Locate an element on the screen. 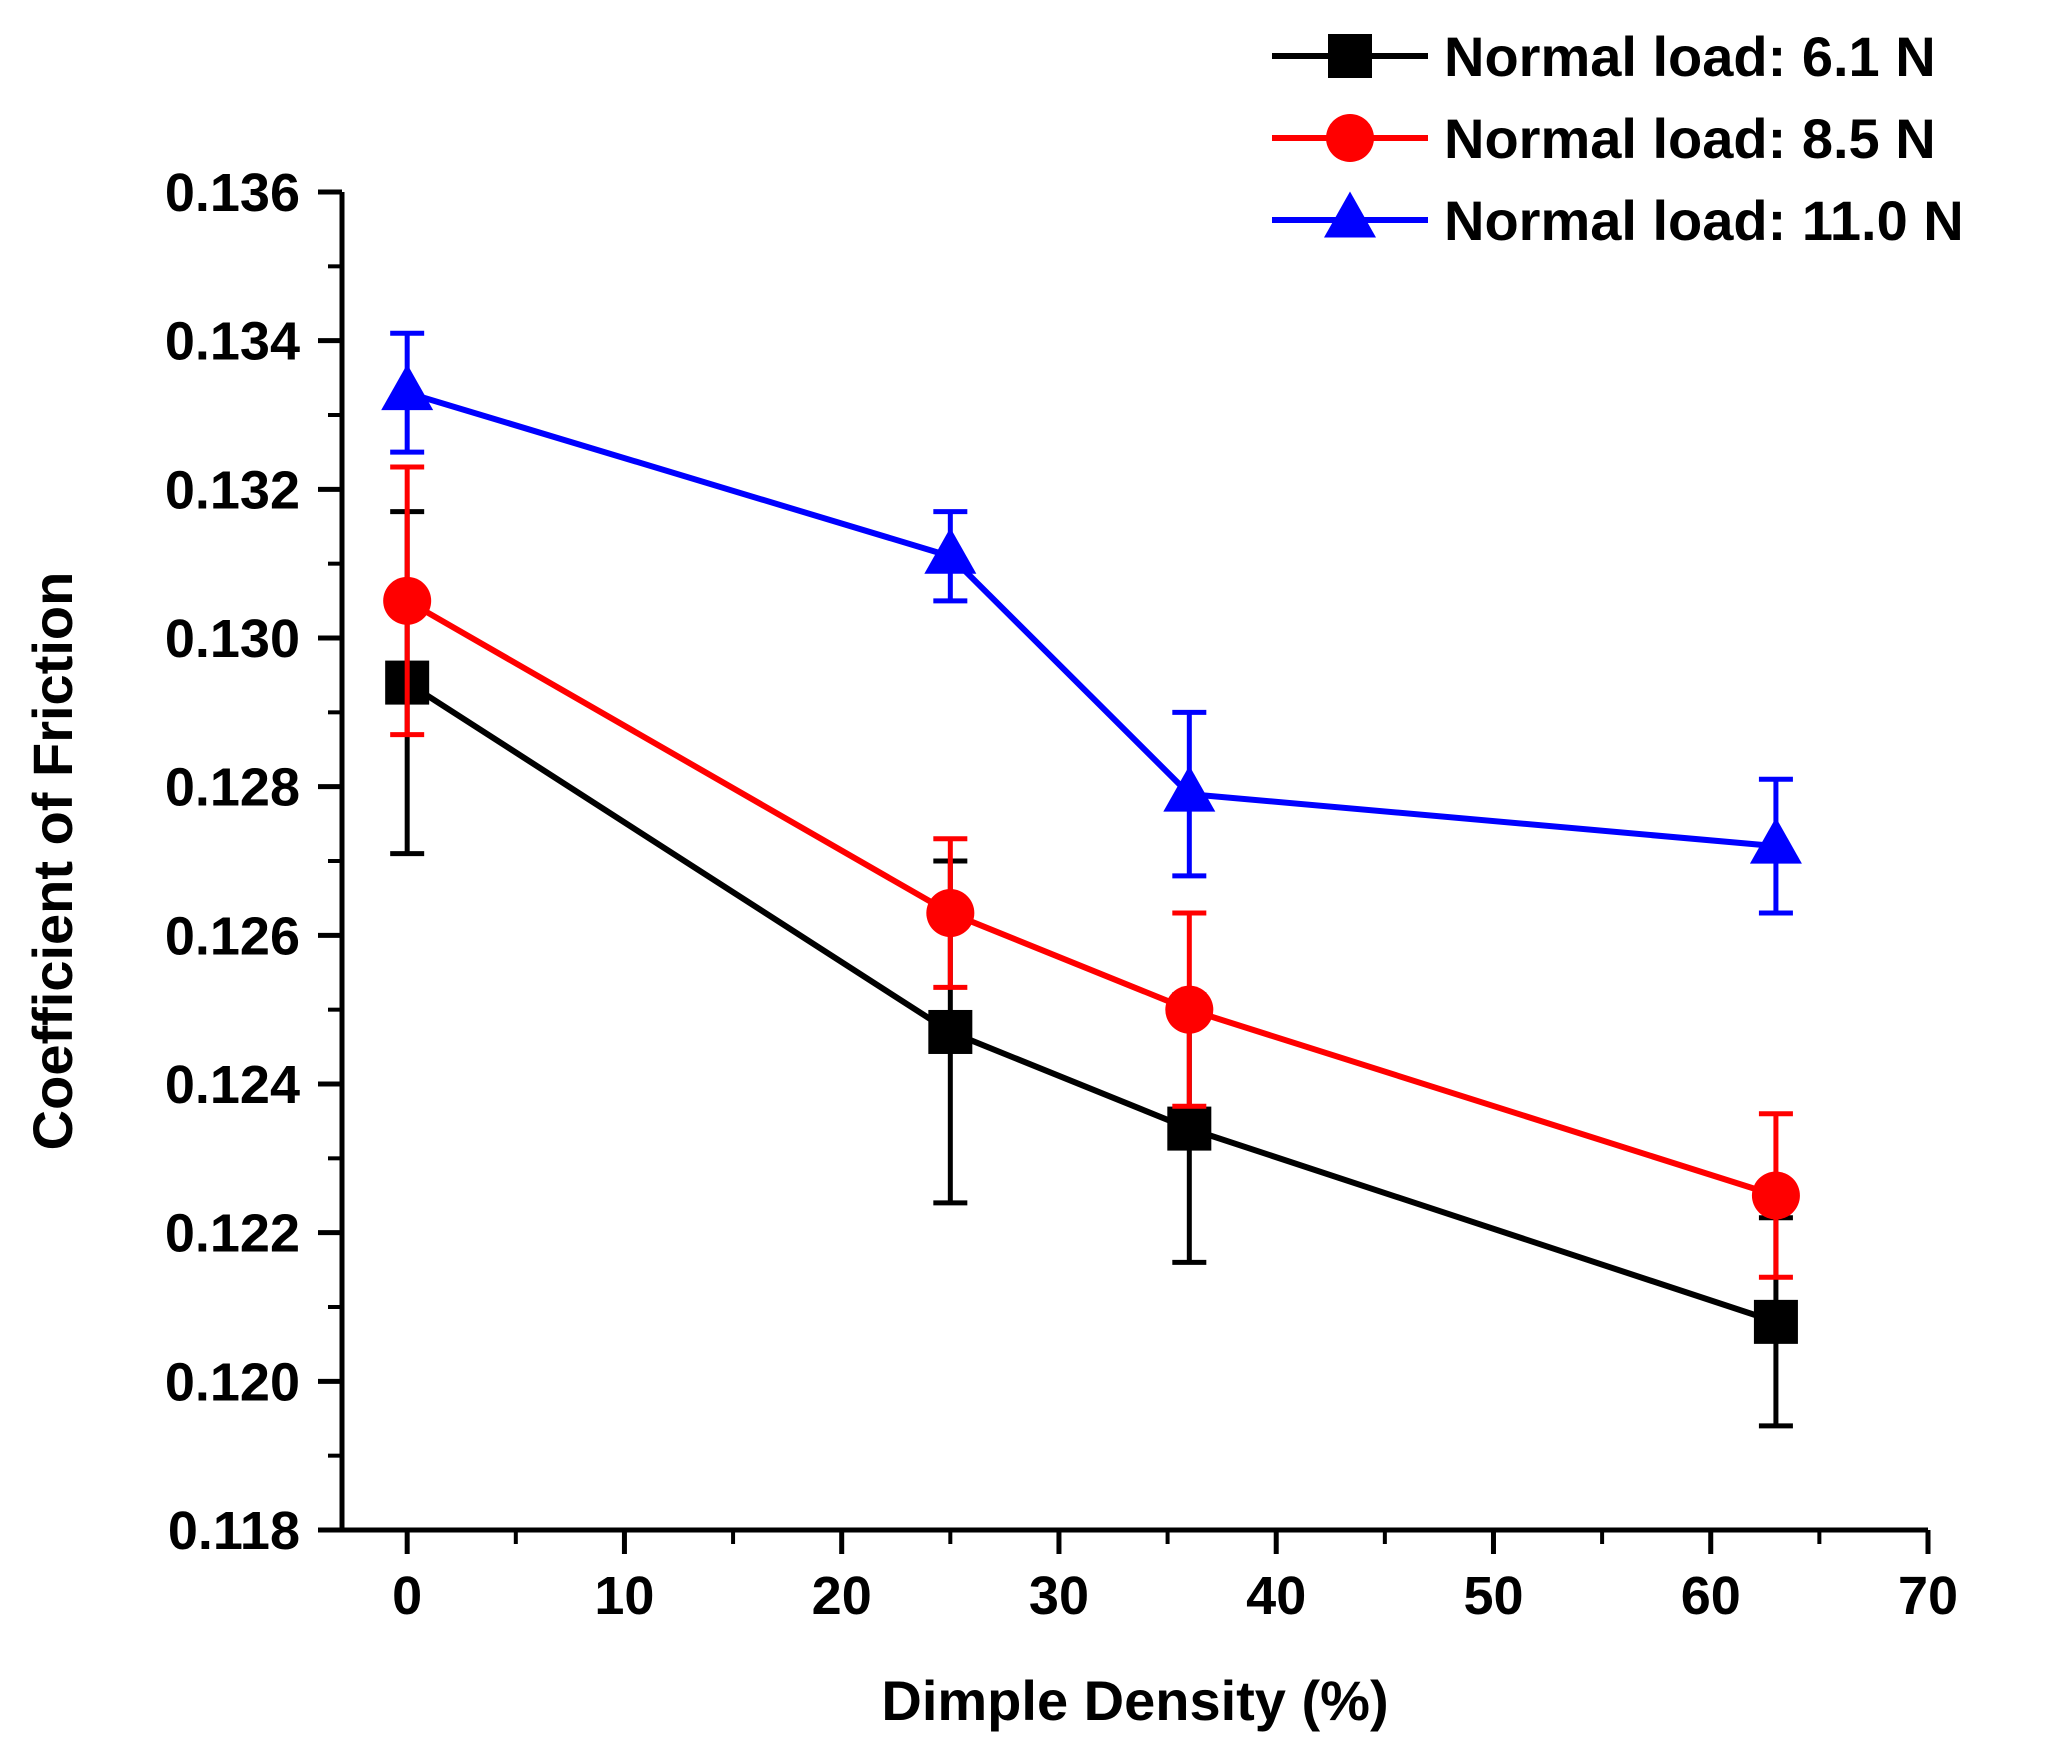 The image size is (2051, 1750). y-tick-label: 0.126 is located at coordinates (232, 936).